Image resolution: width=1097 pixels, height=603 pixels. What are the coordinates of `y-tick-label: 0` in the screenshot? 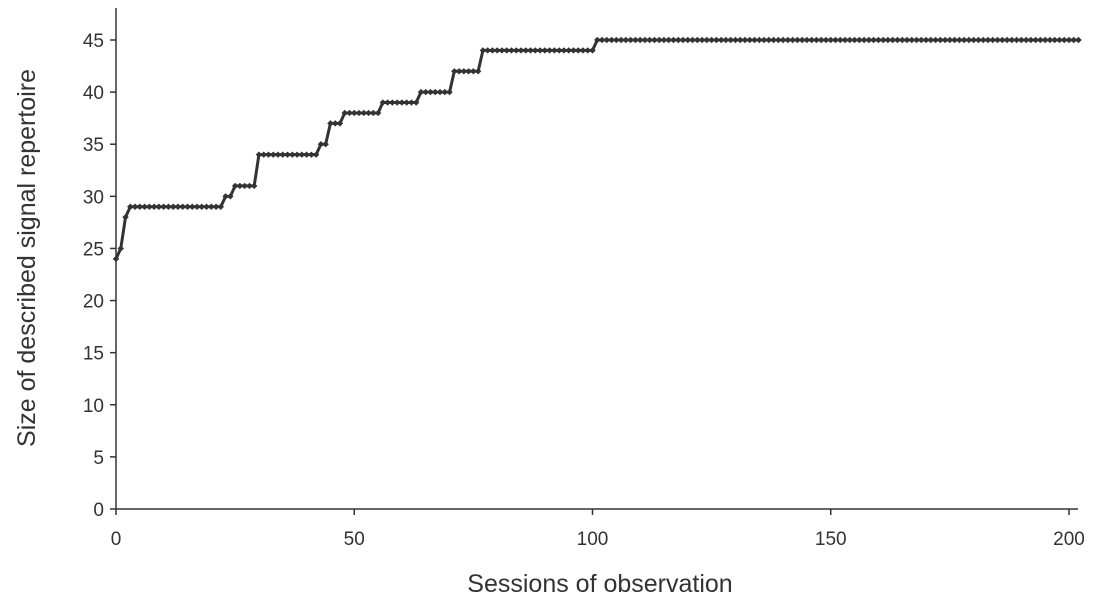 It's located at (98, 510).